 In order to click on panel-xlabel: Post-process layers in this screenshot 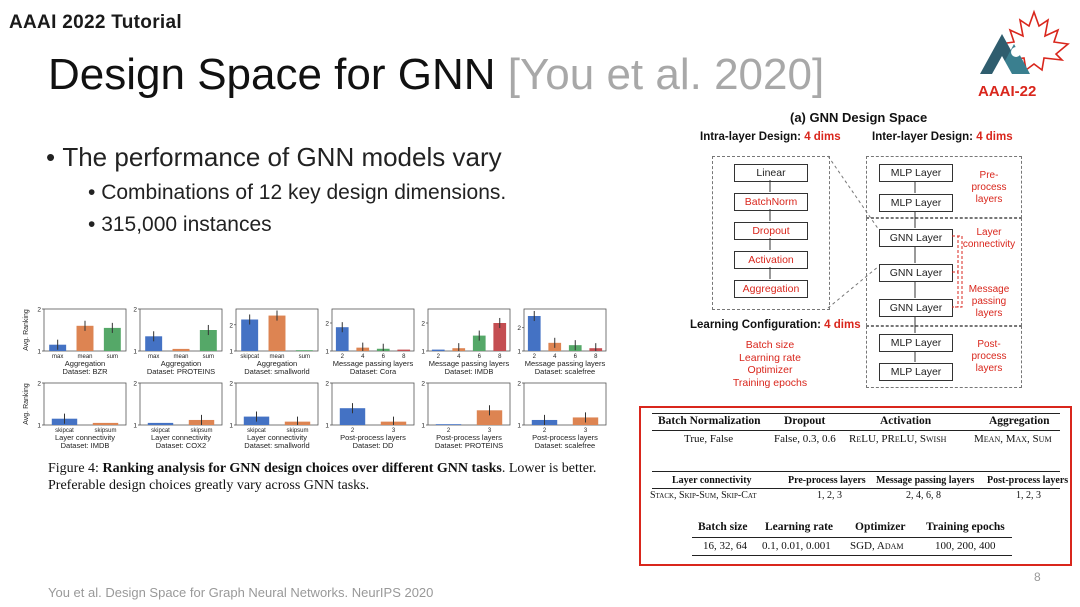, I will do `click(565, 437)`.